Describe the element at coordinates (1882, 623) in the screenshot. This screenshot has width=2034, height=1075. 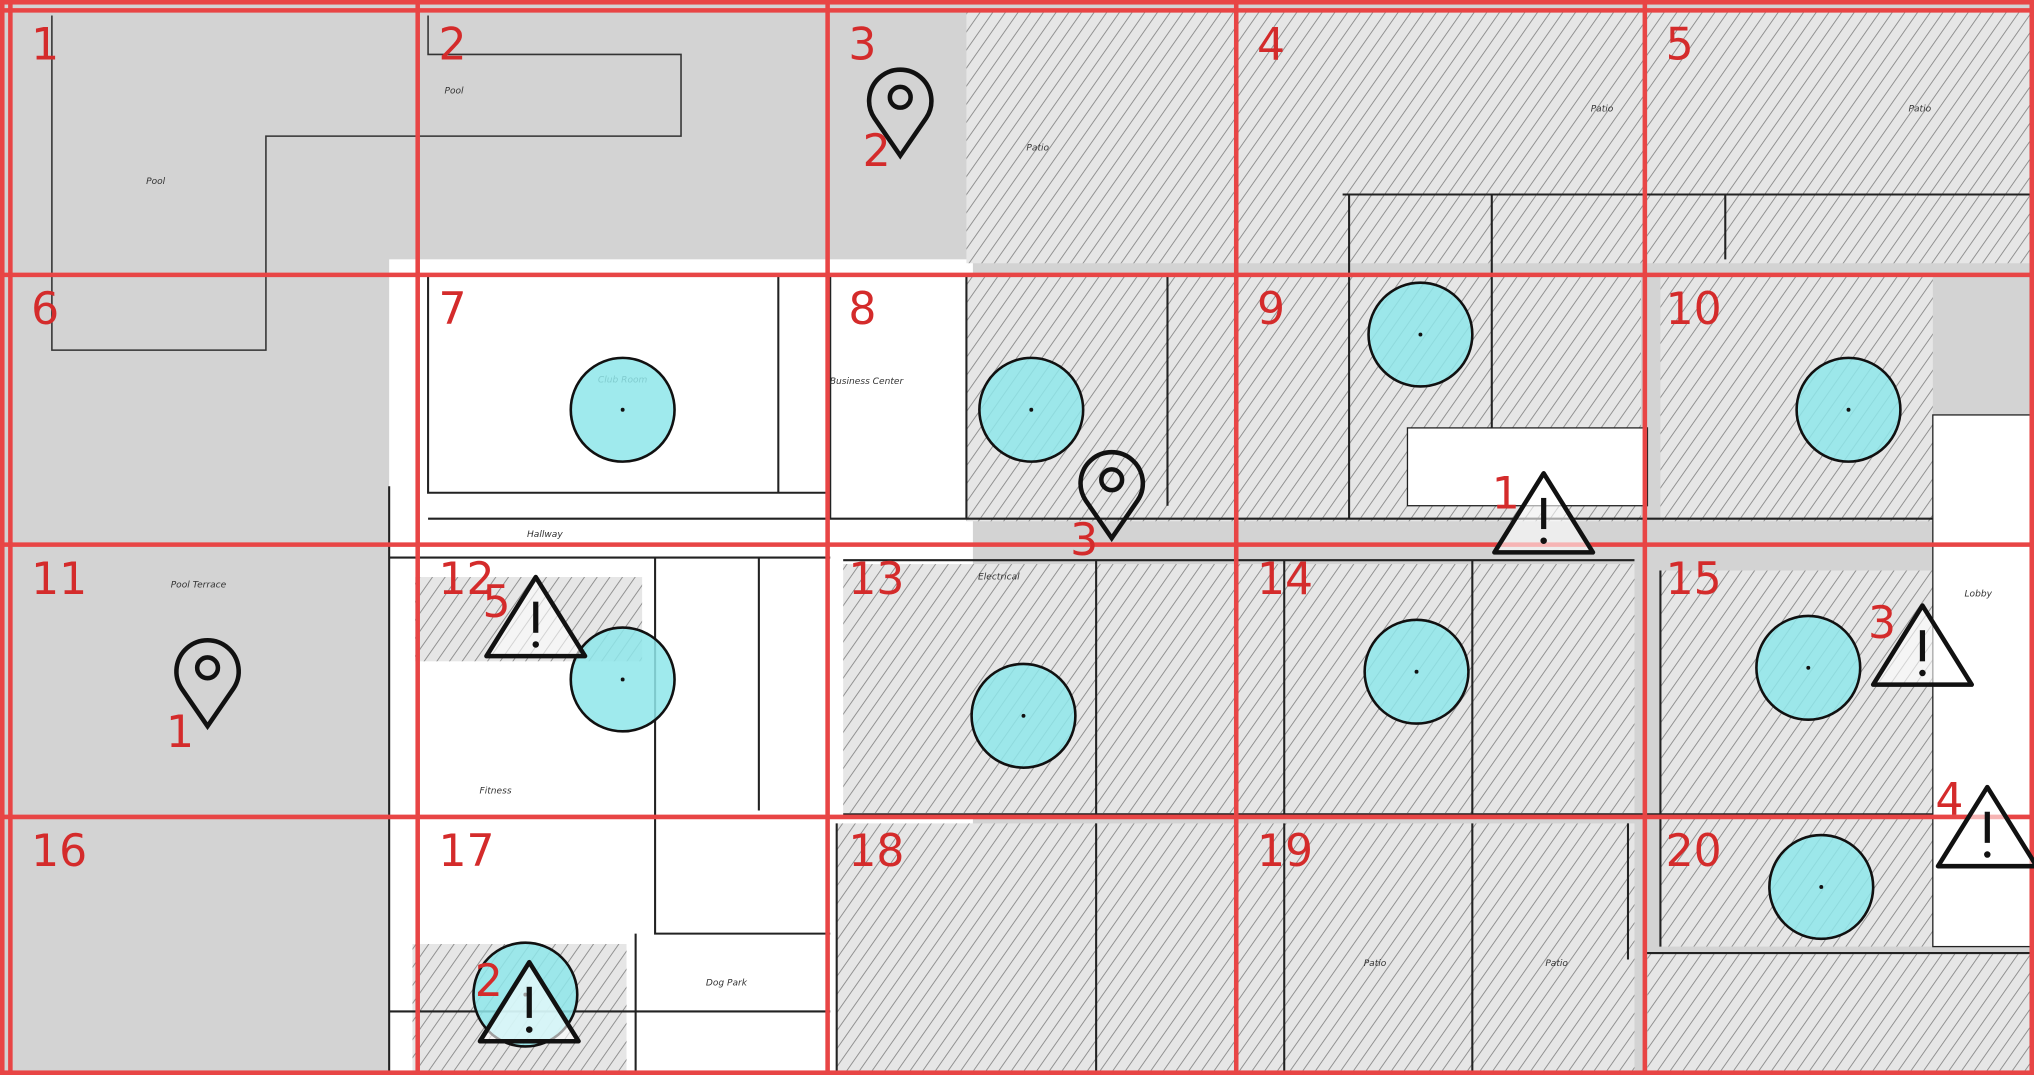
I see `warning-label: 3` at that location.